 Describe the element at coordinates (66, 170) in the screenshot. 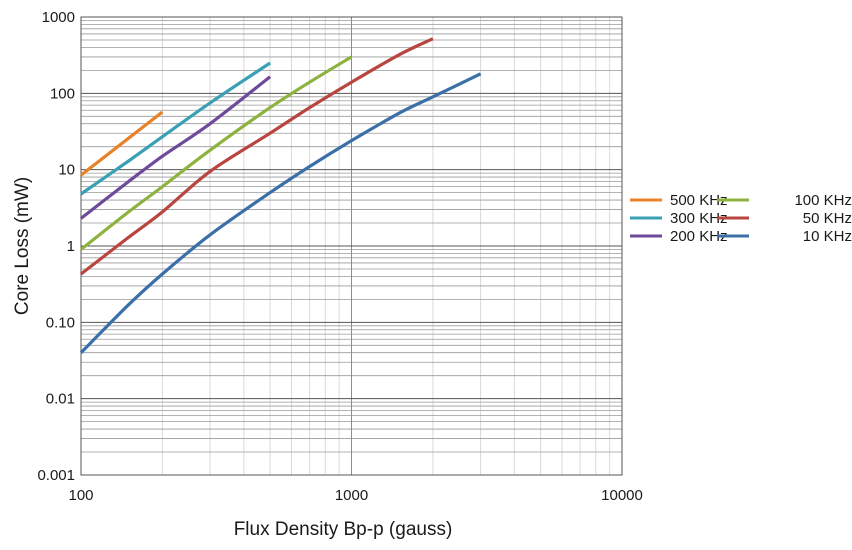

I see `y-tick-label: 10` at that location.